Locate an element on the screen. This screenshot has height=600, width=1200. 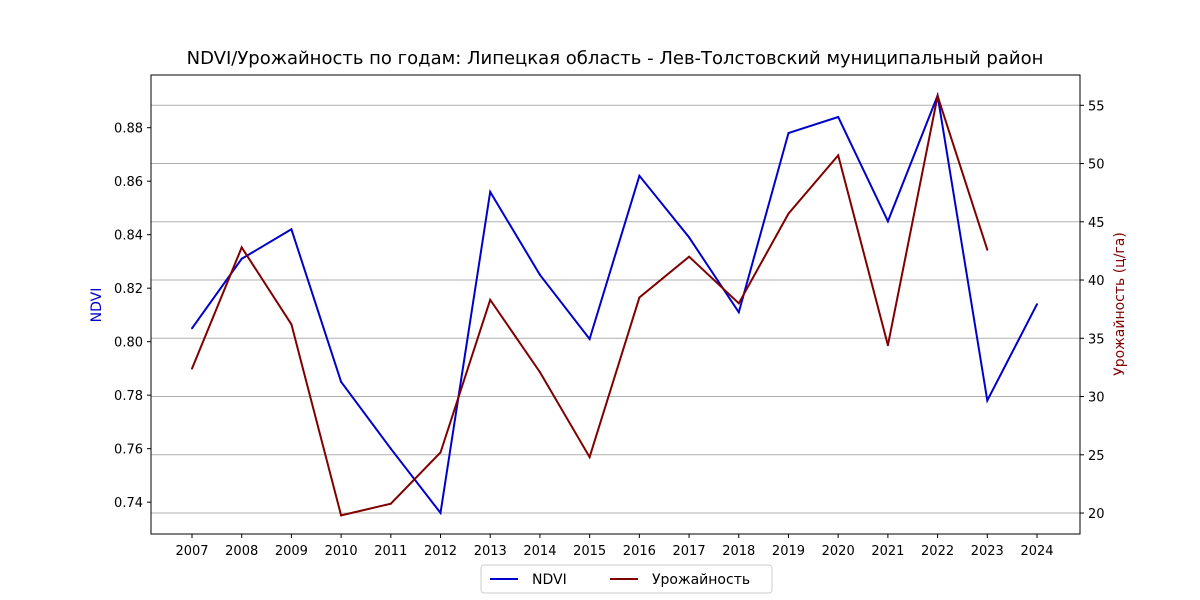
x-tick-label: 2012 is located at coordinates (440, 551).